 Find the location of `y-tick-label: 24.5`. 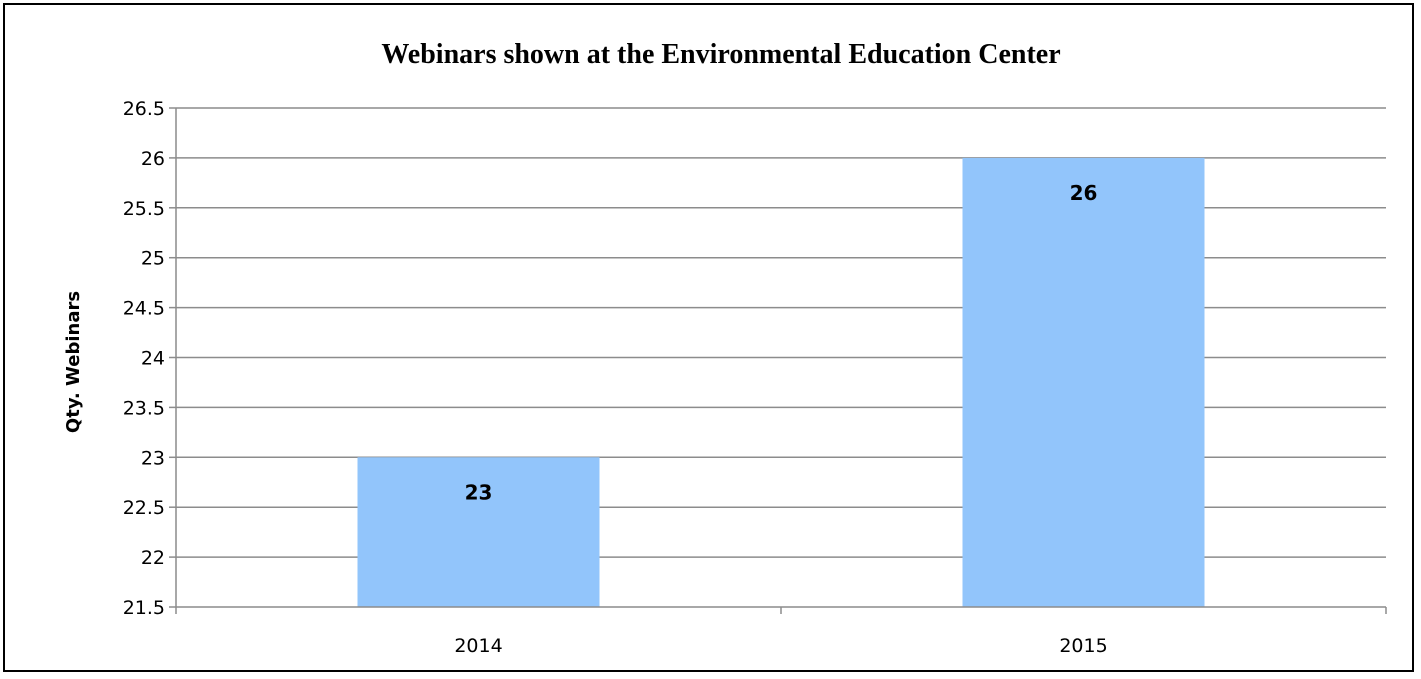

y-tick-label: 24.5 is located at coordinates (144, 309).